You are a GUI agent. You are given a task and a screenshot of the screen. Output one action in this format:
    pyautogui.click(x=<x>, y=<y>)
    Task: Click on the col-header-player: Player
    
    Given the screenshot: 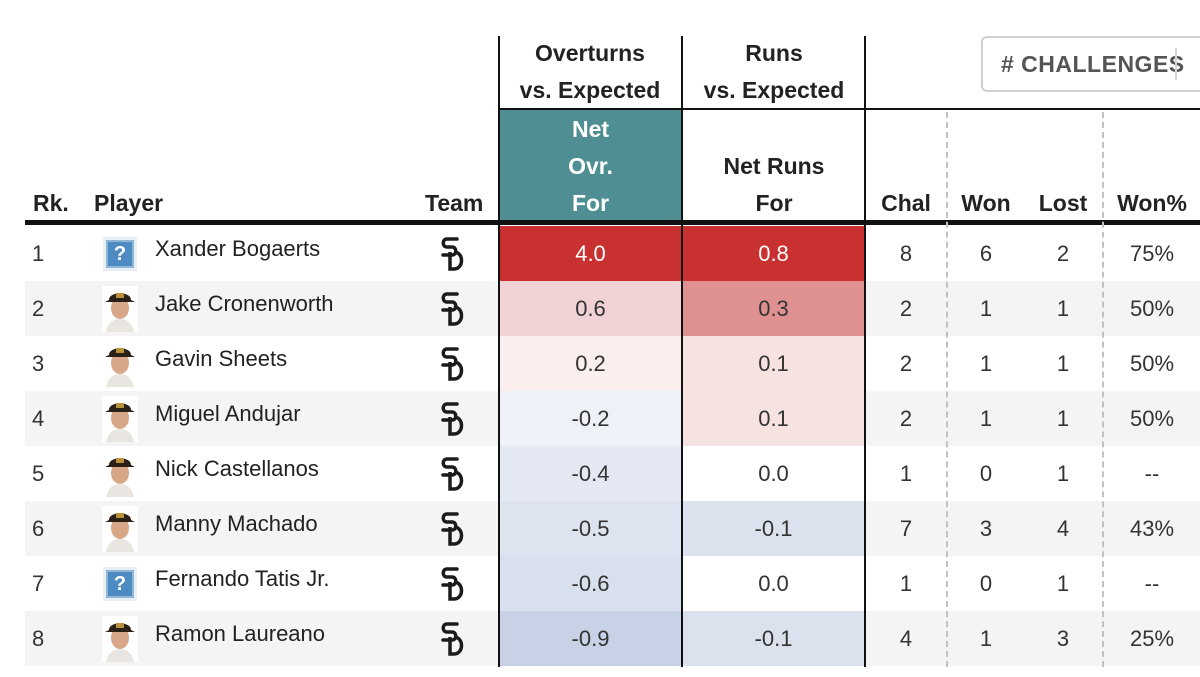 What is the action you would take?
    pyautogui.click(x=128, y=202)
    